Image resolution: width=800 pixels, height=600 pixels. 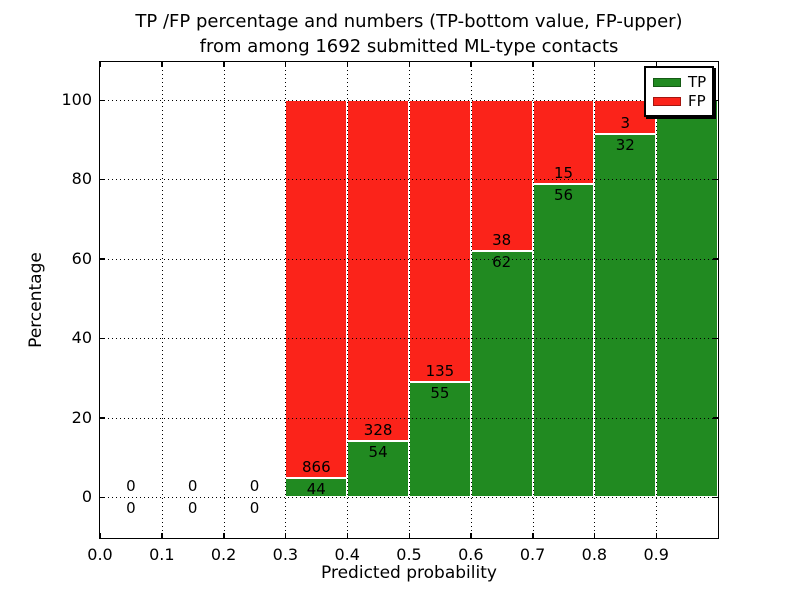 I want to click on x-tick-label: 0.4, so click(x=347, y=554).